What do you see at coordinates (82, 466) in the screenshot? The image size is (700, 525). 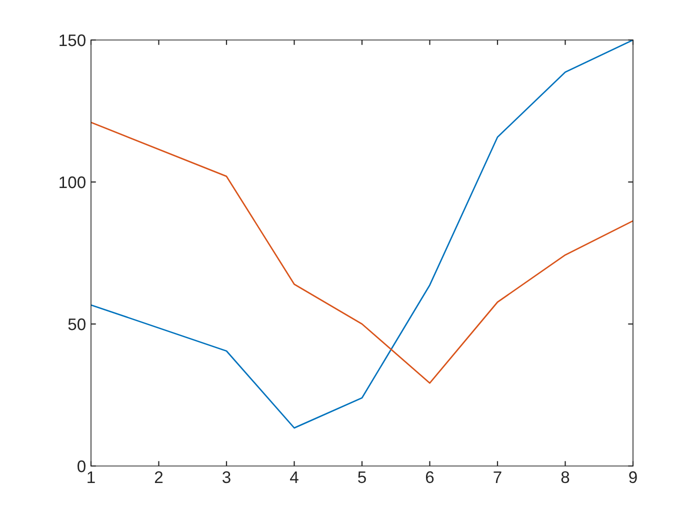 I see `y-tick-label: 0` at bounding box center [82, 466].